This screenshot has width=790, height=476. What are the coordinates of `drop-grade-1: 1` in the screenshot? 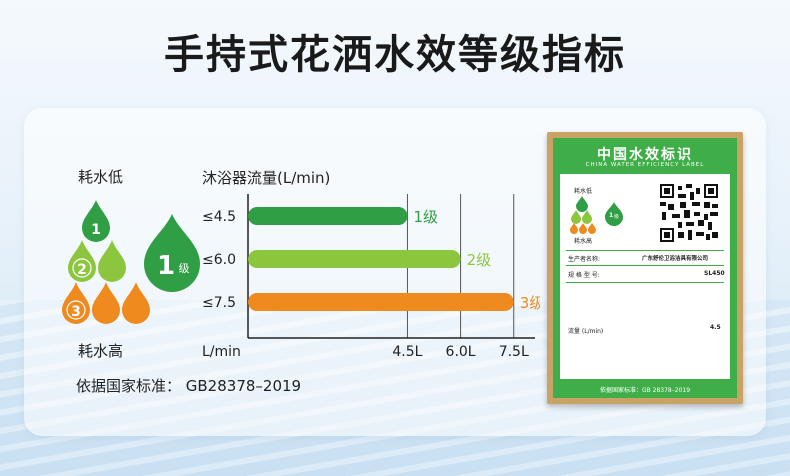 It's located at (96, 221).